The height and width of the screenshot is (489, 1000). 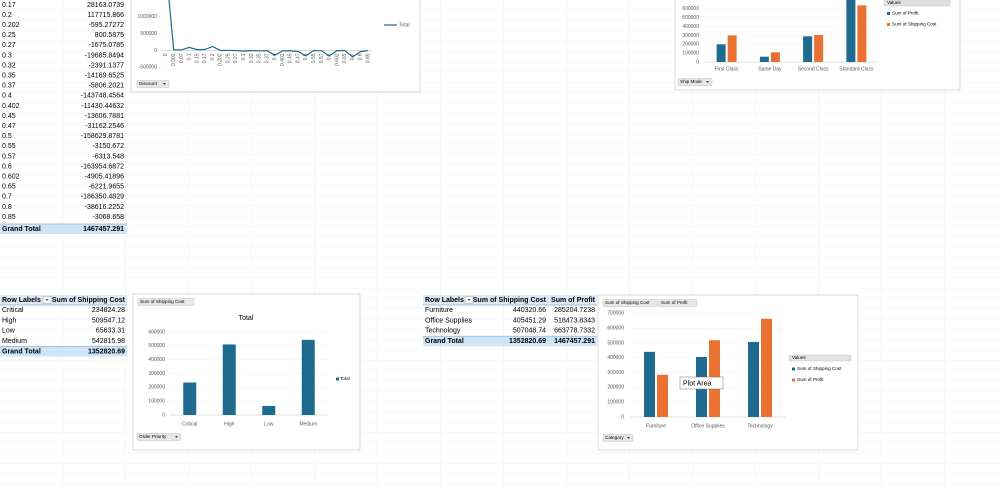 I want to click on x-tick-label: 0.1, so click(x=190, y=56).